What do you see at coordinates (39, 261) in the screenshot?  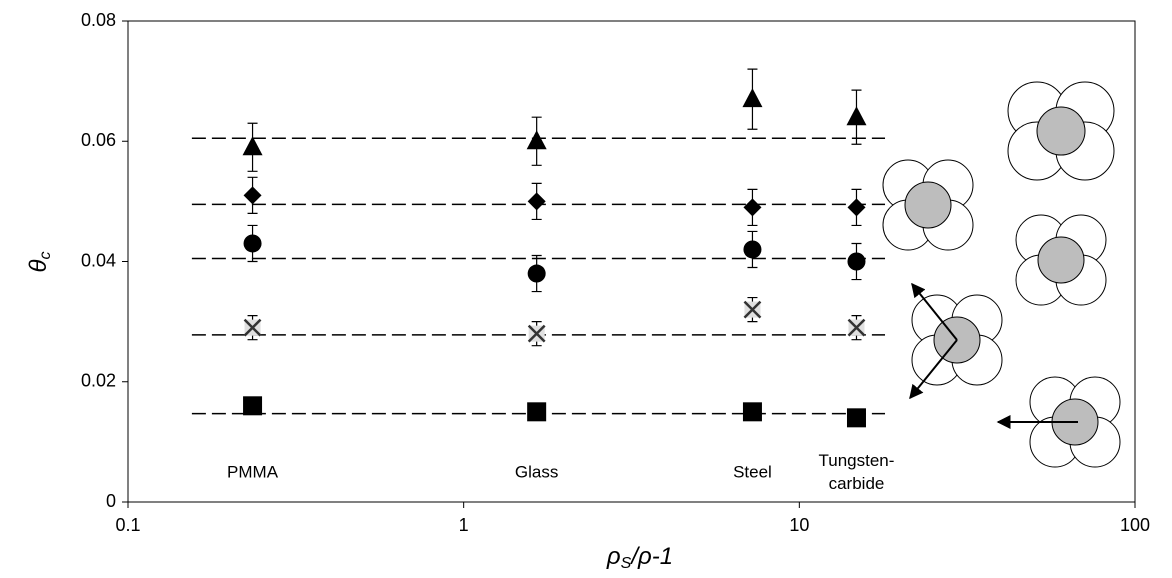 I see `y-axis-label: θc` at bounding box center [39, 261].